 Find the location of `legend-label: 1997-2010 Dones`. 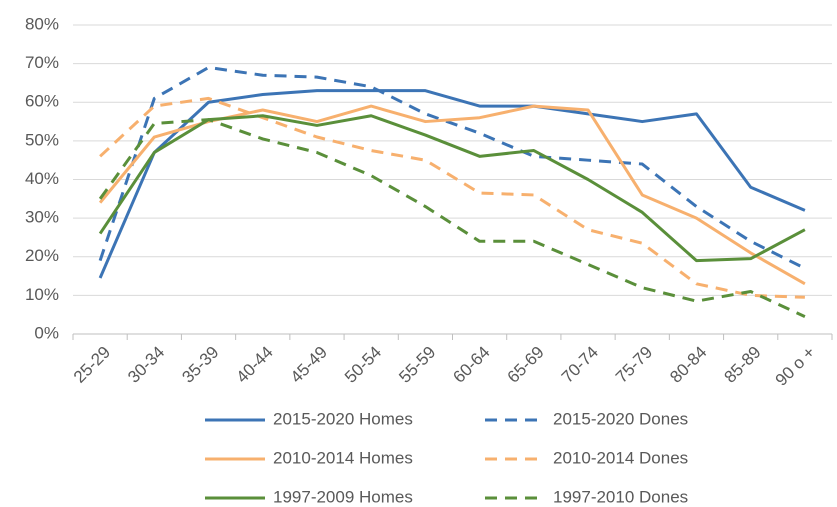

legend-label: 1997-2010 Dones is located at coordinates (620, 496).